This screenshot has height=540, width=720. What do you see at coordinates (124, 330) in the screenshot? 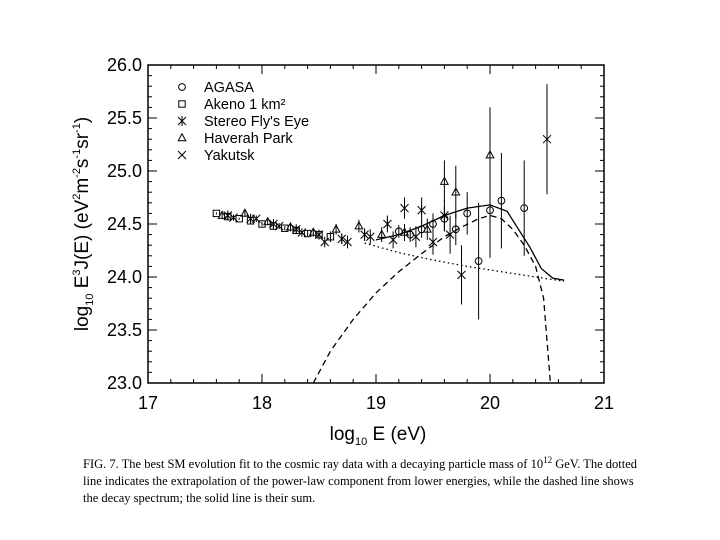
I see `y-tick-label: 23.5` at bounding box center [124, 330].